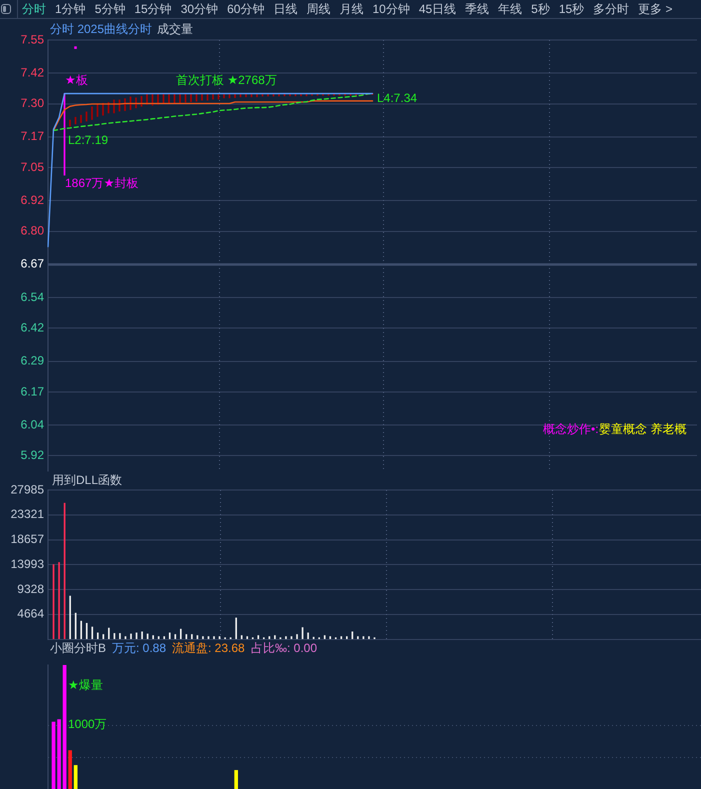 The width and height of the screenshot is (701, 789). I want to click on y-tick-label: 6.80, so click(32, 231).